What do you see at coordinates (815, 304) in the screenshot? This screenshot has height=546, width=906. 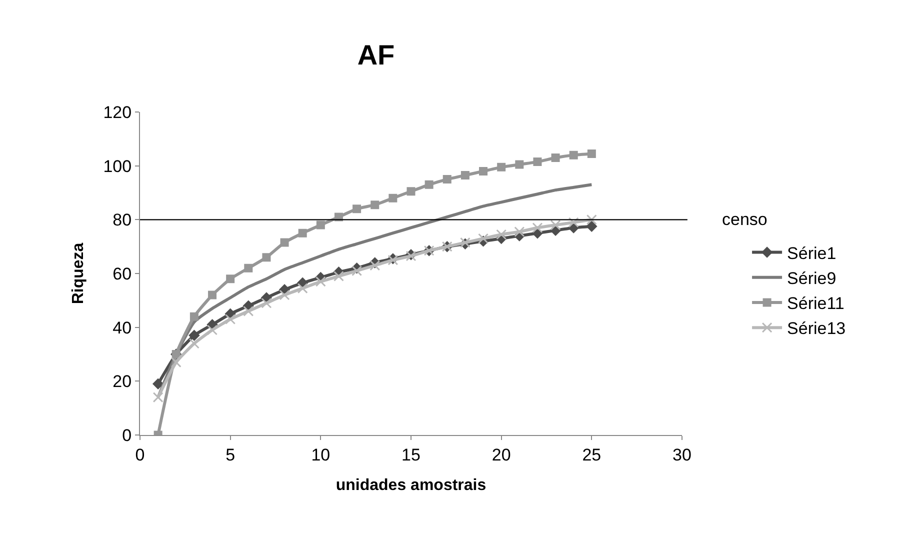 I see `legend-label: Série11` at bounding box center [815, 304].